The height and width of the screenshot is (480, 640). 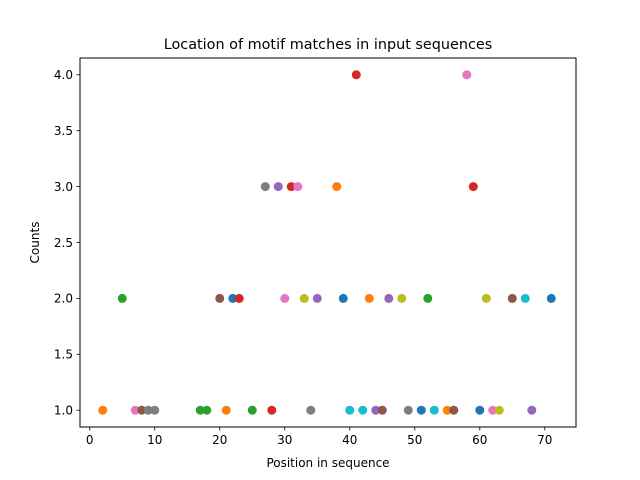 I want to click on x-tick-label: 60, so click(x=479, y=440).